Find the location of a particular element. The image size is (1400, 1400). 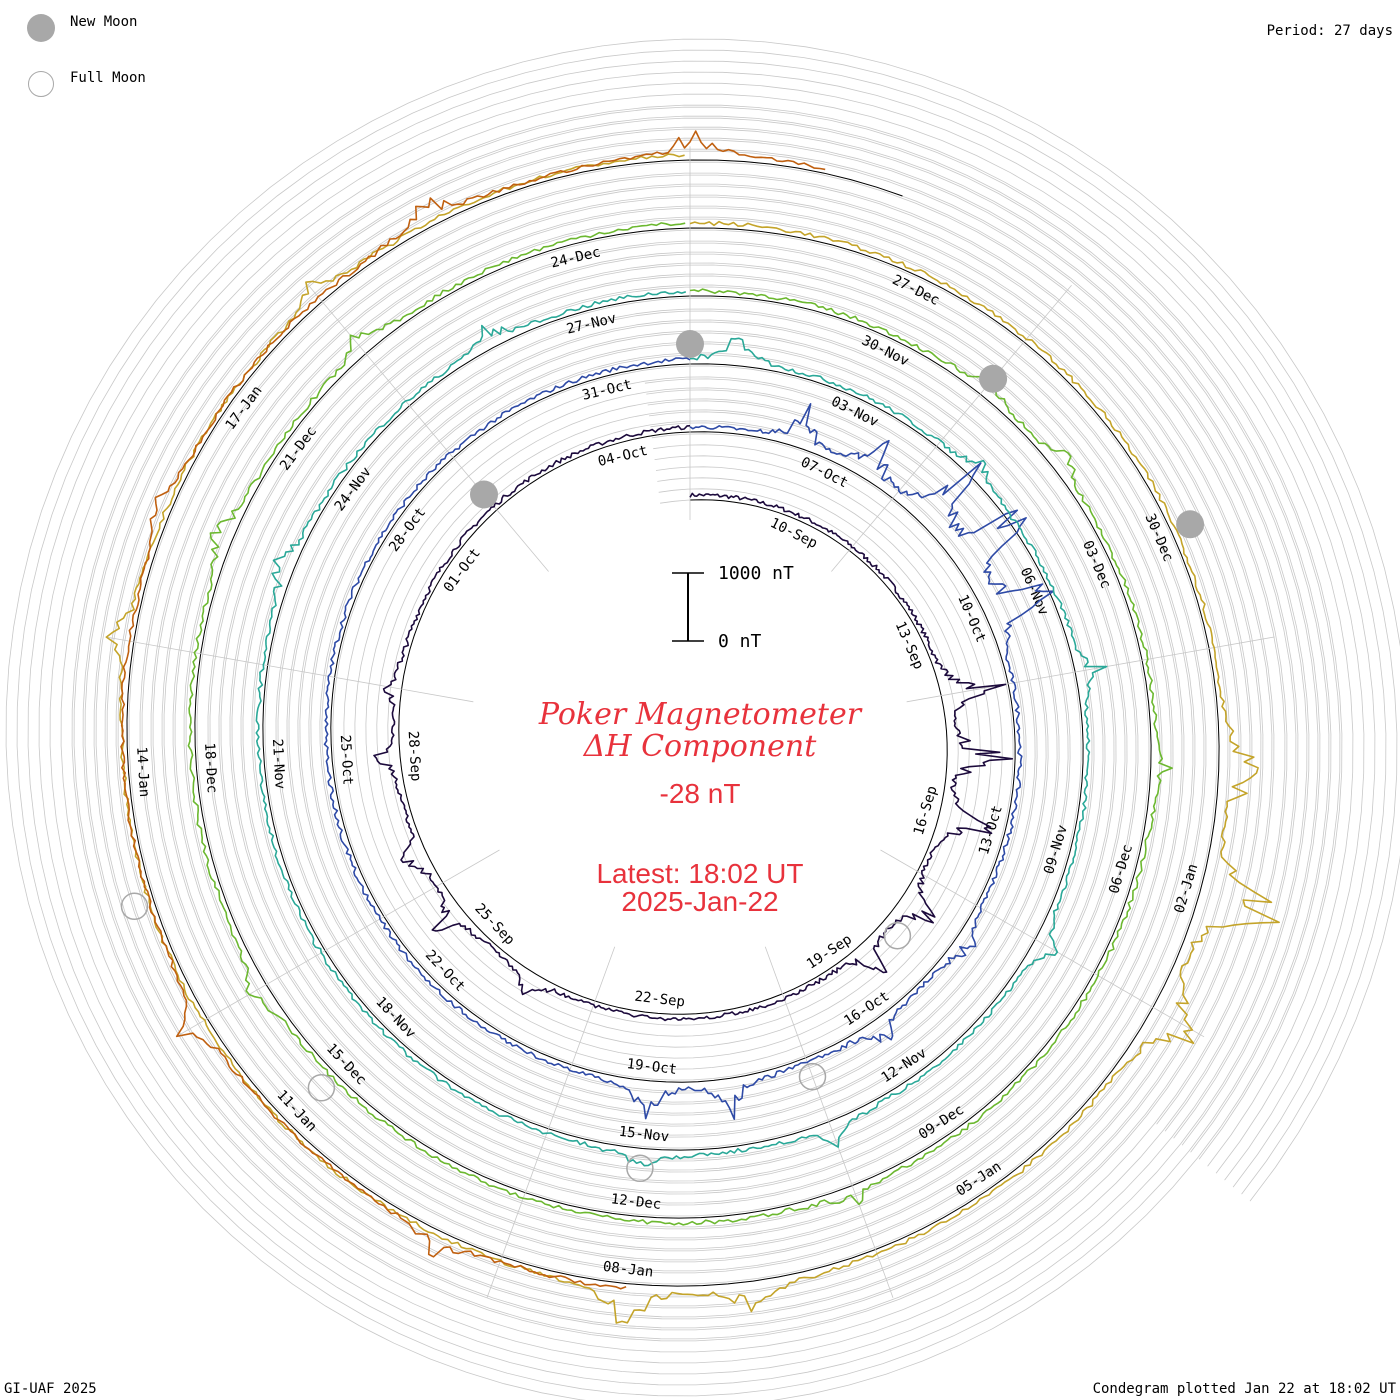

date-tick-label: 19-Sep is located at coordinates (829, 951).